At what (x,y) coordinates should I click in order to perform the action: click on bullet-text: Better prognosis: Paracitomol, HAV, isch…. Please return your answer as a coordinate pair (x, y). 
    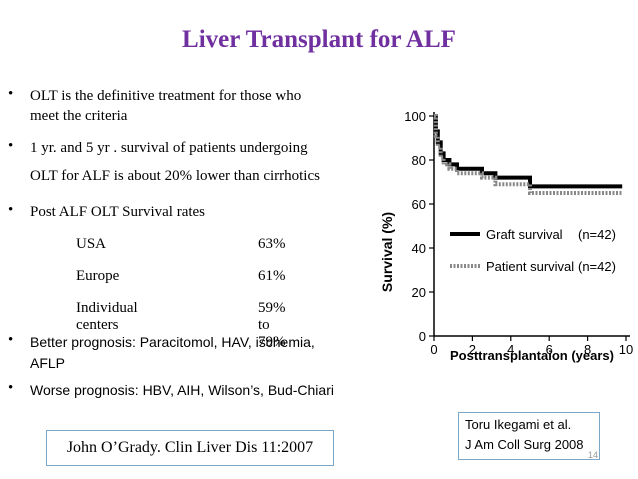
    Looking at the image, I should click on (172, 342).